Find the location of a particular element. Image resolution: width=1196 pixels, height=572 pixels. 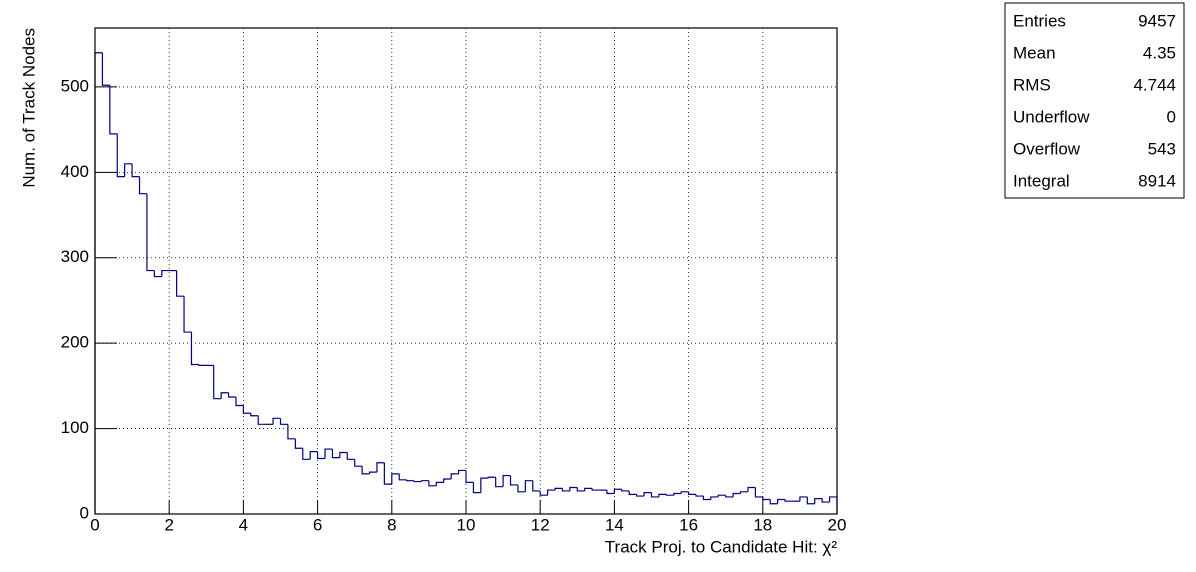

stats-value: 0 is located at coordinates (1171, 116).